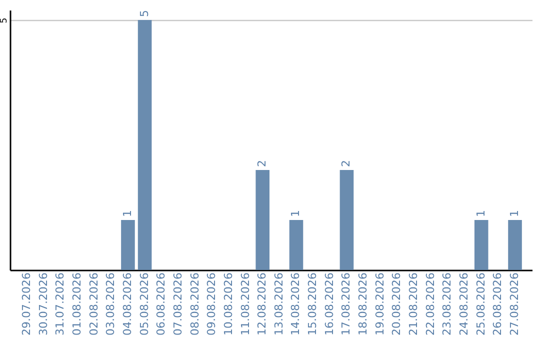  I want to click on x-tick-label: 15.08.2026, so click(313, 304).